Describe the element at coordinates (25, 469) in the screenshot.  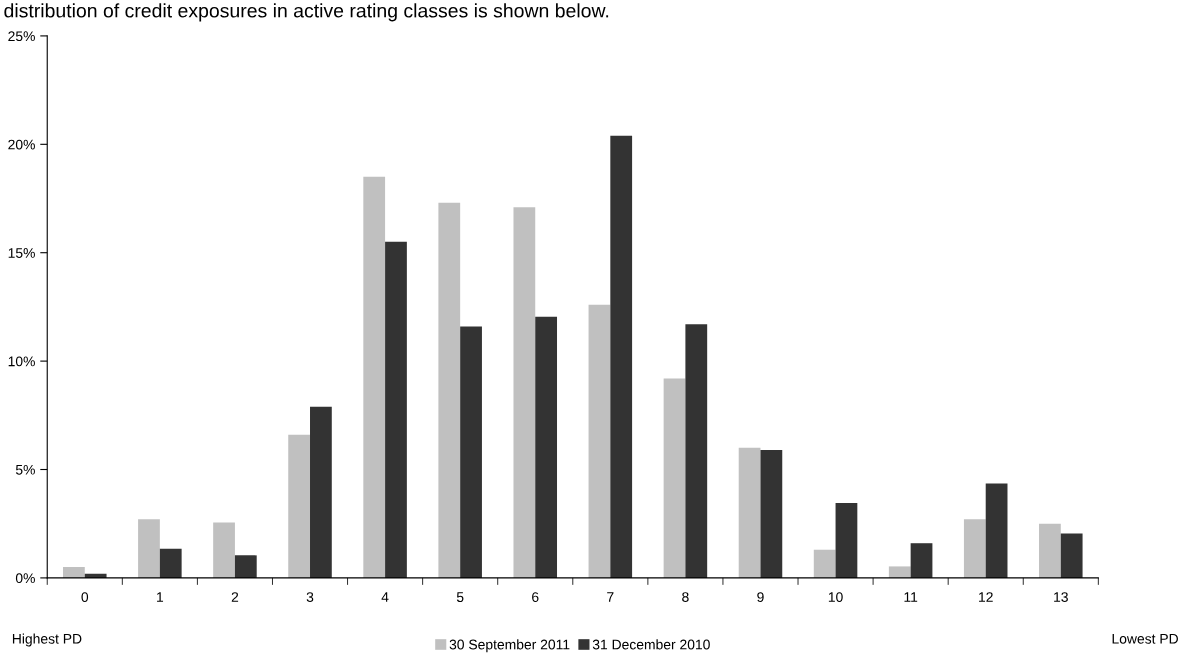
I see `y-tick-label: 5%` at that location.